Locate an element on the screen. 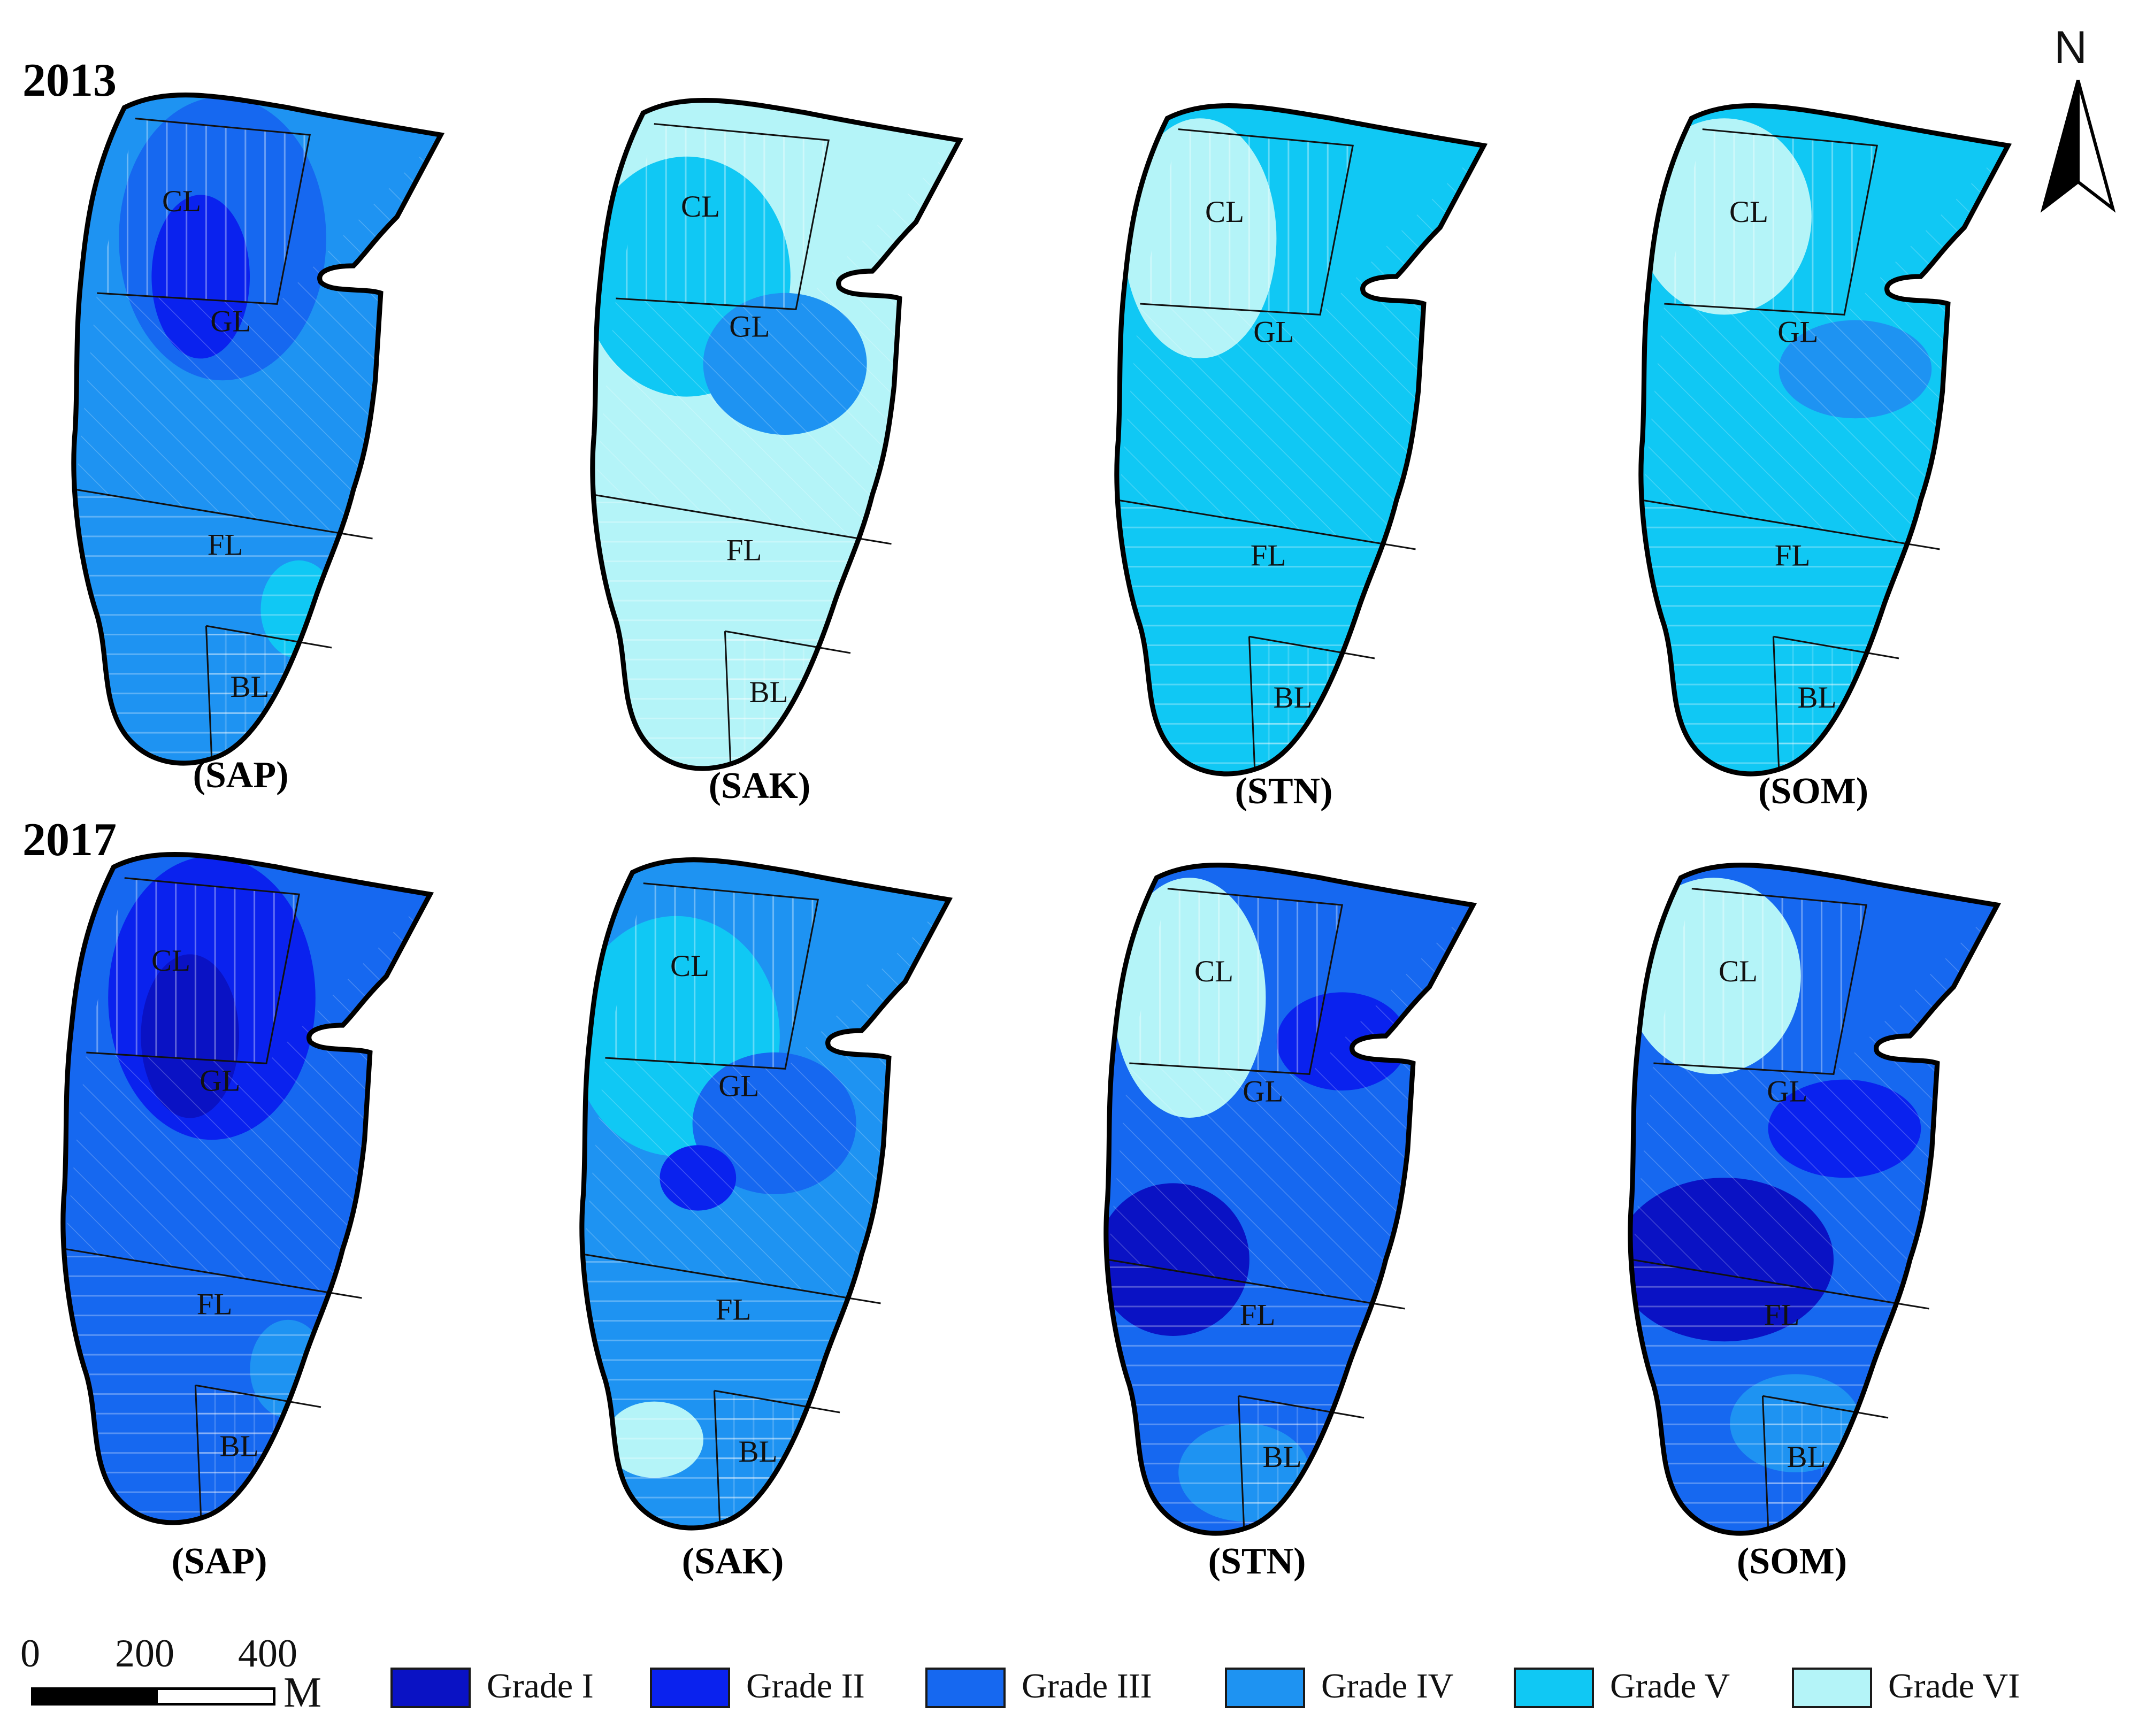  scale-tick-0: 0 is located at coordinates (30, 1654).